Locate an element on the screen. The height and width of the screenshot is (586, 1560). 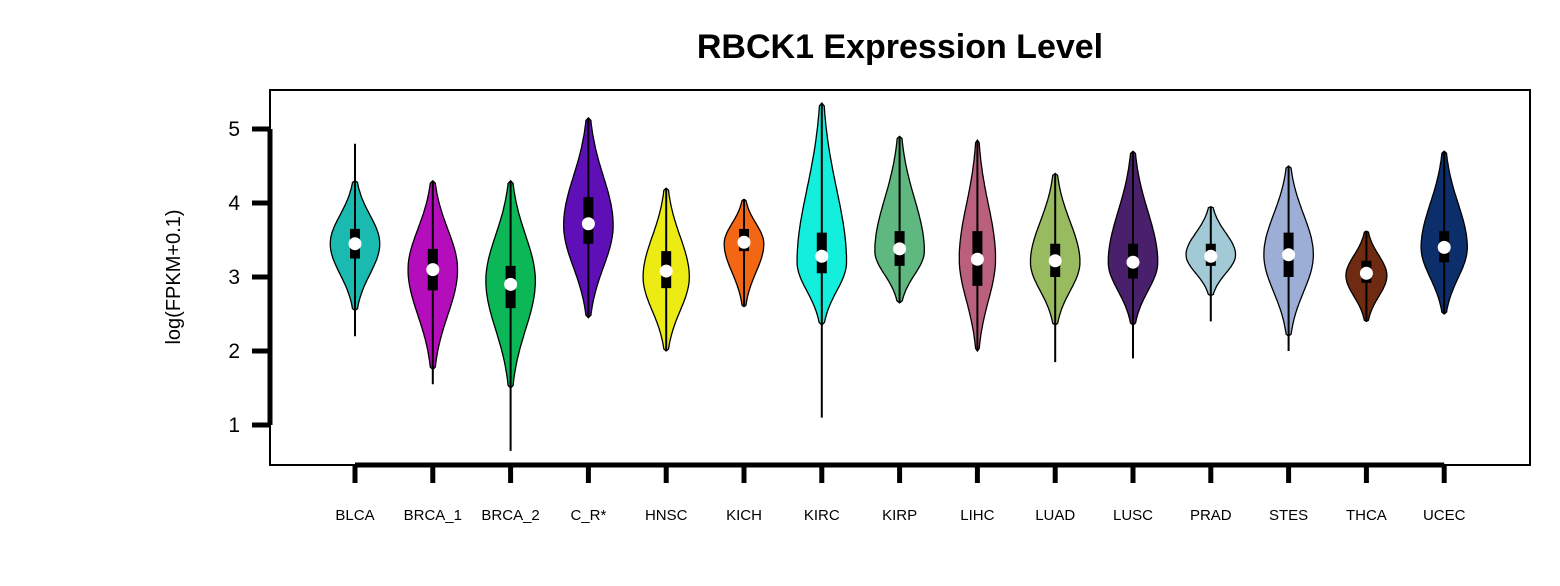
x-tick-label-c-r-: C_R* is located at coordinates (588, 515).